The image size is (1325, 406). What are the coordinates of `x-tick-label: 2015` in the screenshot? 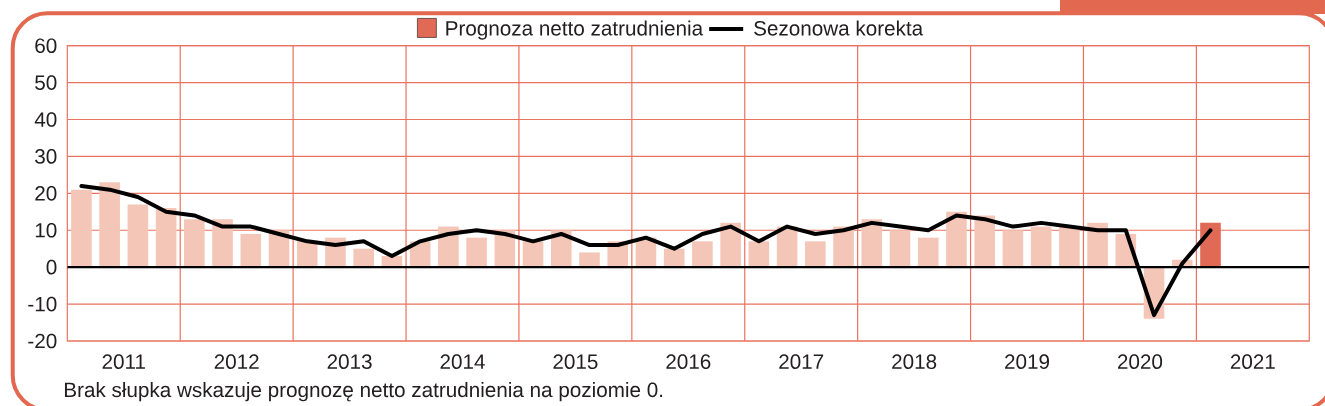 It's located at (575, 361).